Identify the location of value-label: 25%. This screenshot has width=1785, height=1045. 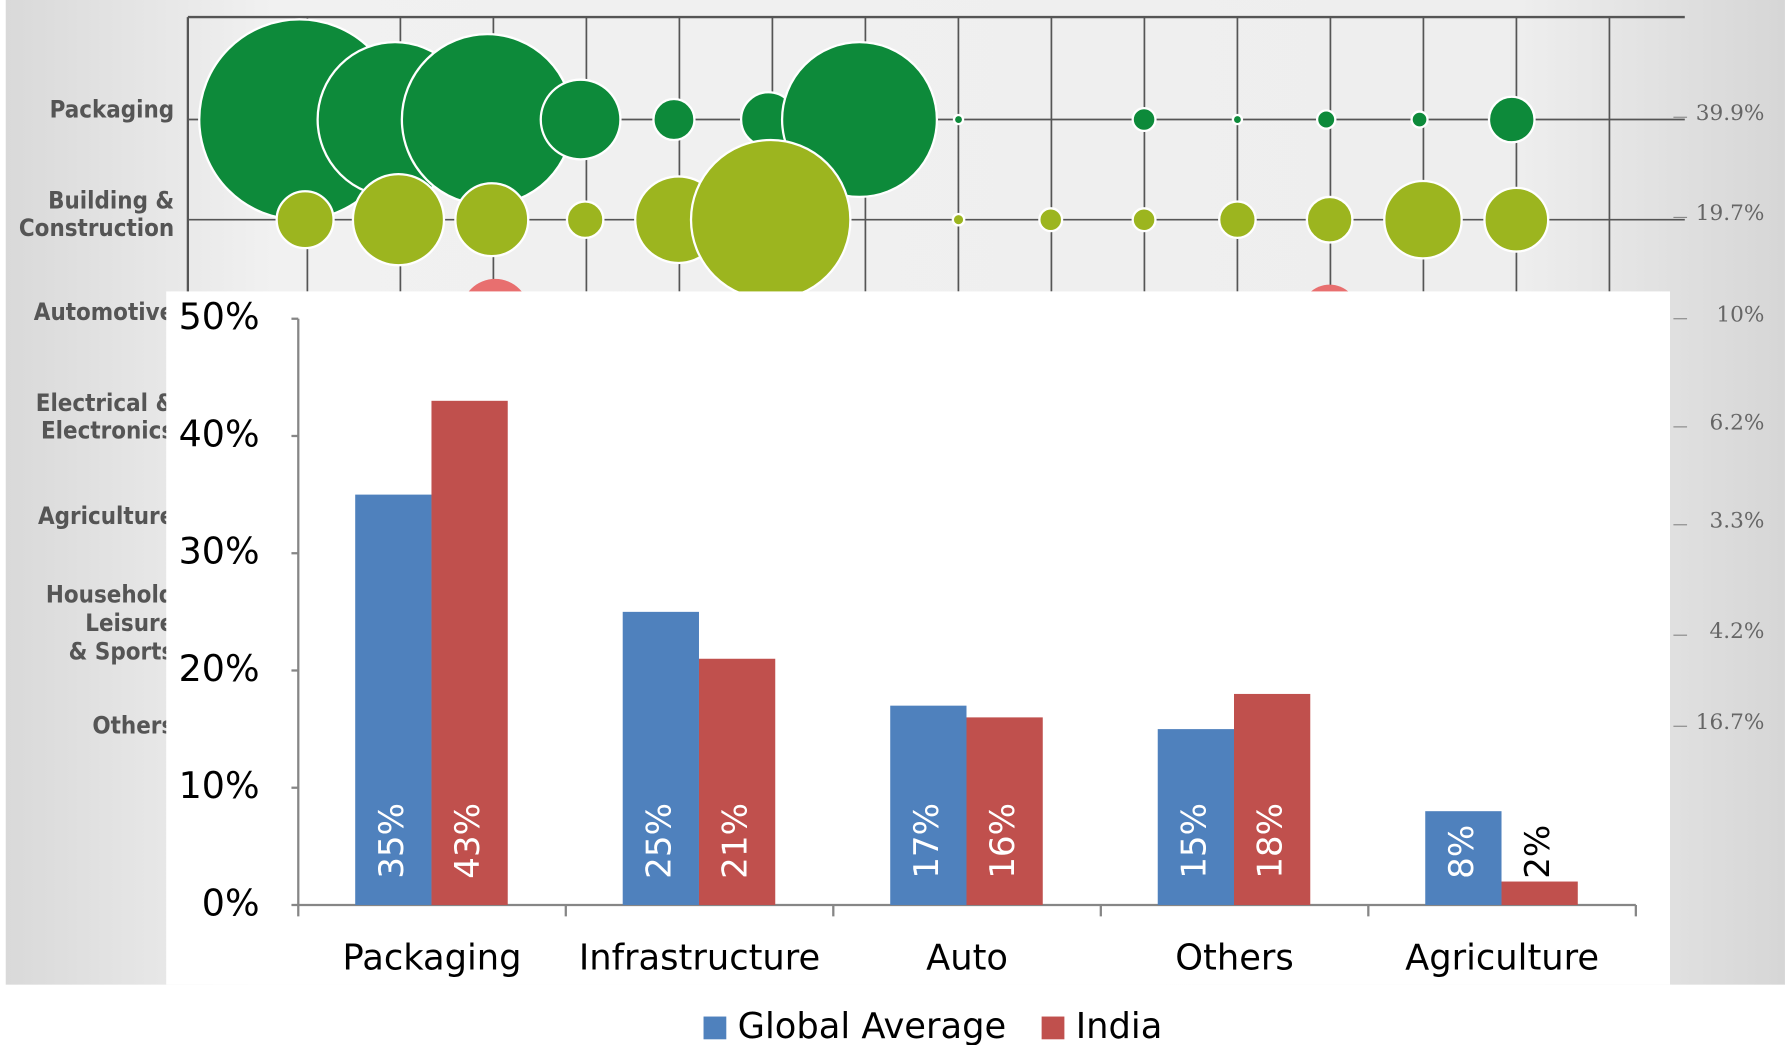
(659, 841).